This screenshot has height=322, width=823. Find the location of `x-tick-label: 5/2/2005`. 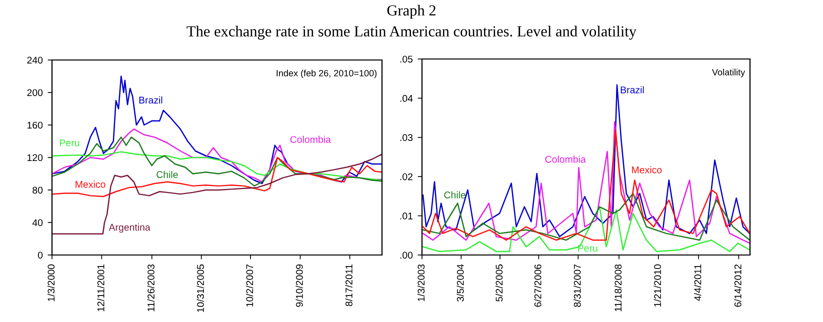

x-tick-label: 5/2/2005 is located at coordinates (499, 283).